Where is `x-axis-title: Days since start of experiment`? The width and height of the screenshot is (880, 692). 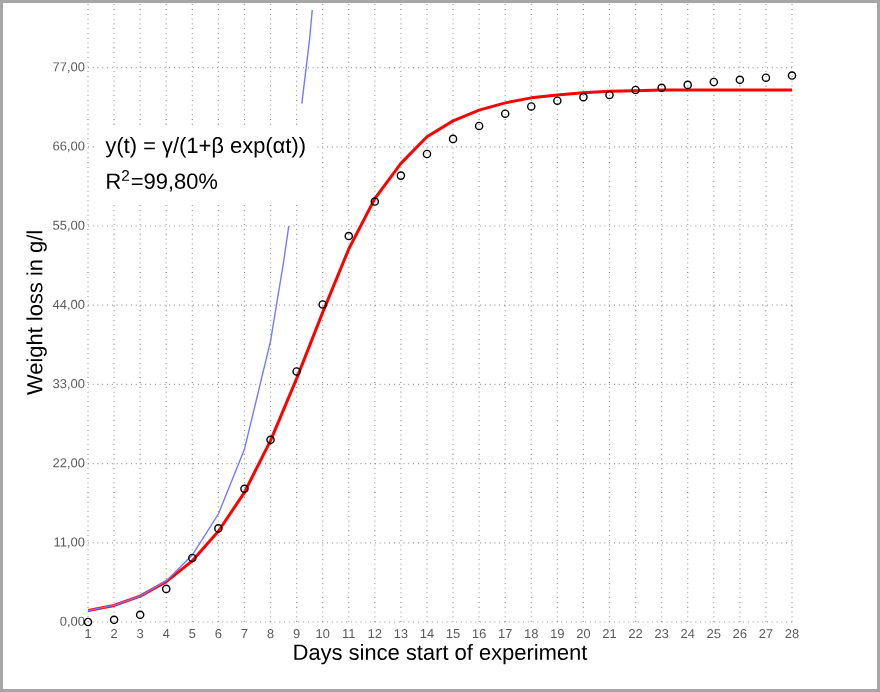
x-axis-title: Days since start of experiment is located at coordinates (441, 654).